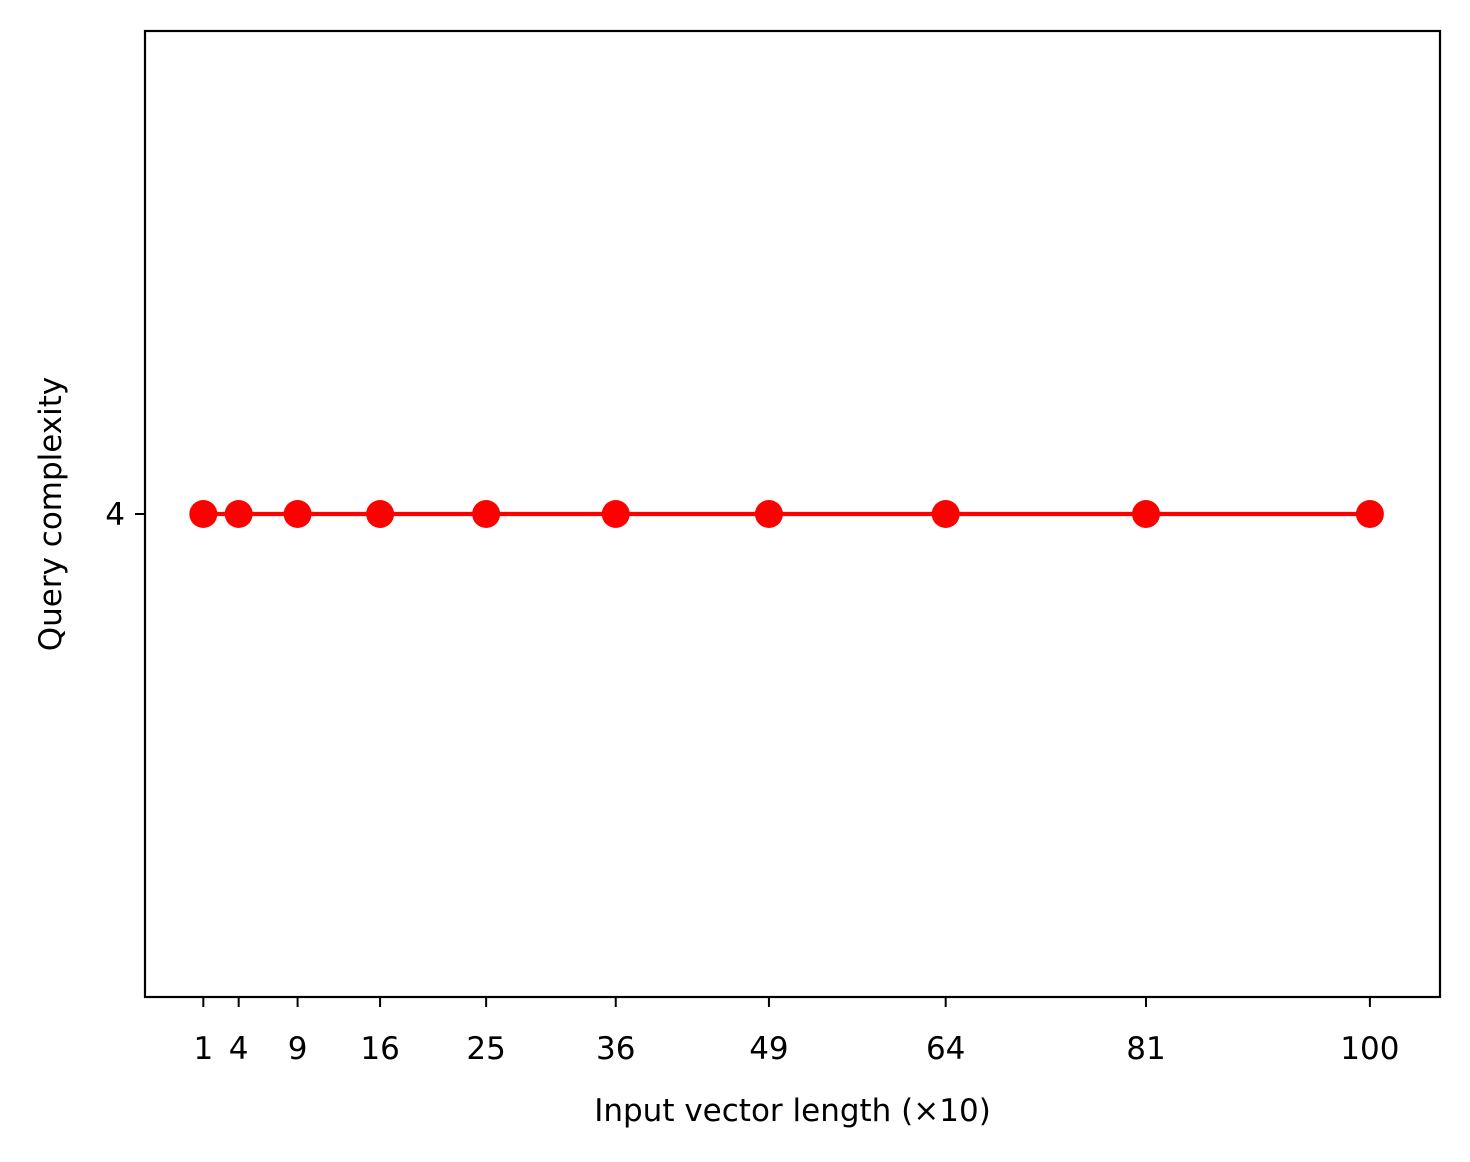 The width and height of the screenshot is (1470, 1162). What do you see at coordinates (768, 1049) in the screenshot?
I see `x-tick-label: 49` at bounding box center [768, 1049].